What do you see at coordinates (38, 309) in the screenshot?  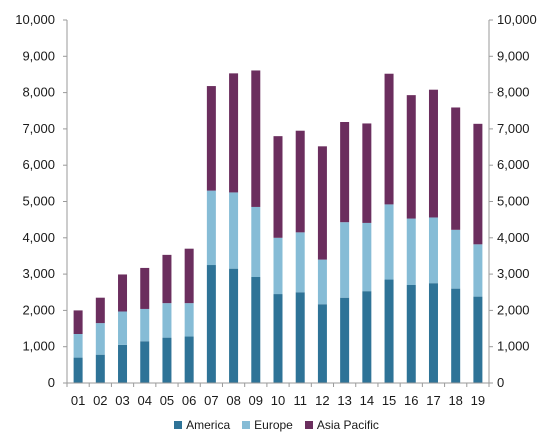 I see `y-tick-label-left: 2,000` at bounding box center [38, 309].